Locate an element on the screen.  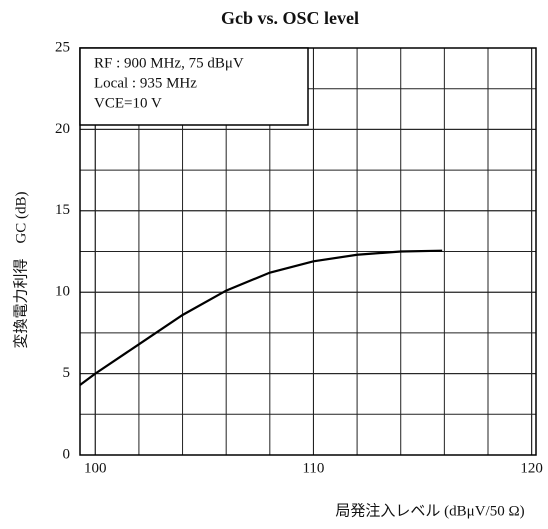
y-tick-label: 5 is located at coordinates (67, 373).